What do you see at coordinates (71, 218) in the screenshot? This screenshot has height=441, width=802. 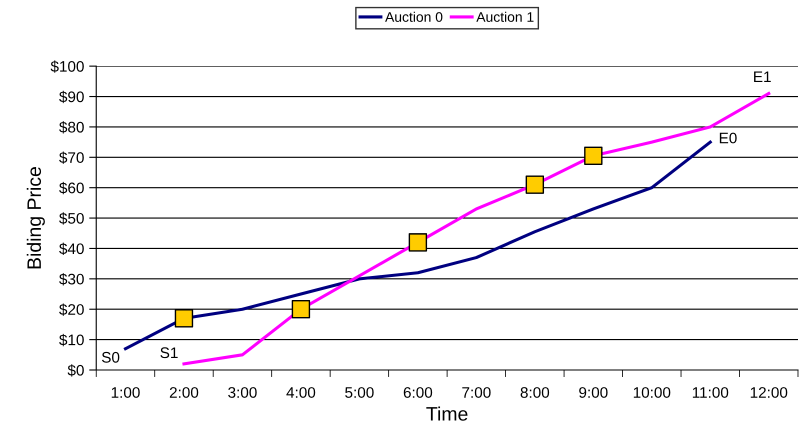 I see `y-tick-label: $50` at bounding box center [71, 218].